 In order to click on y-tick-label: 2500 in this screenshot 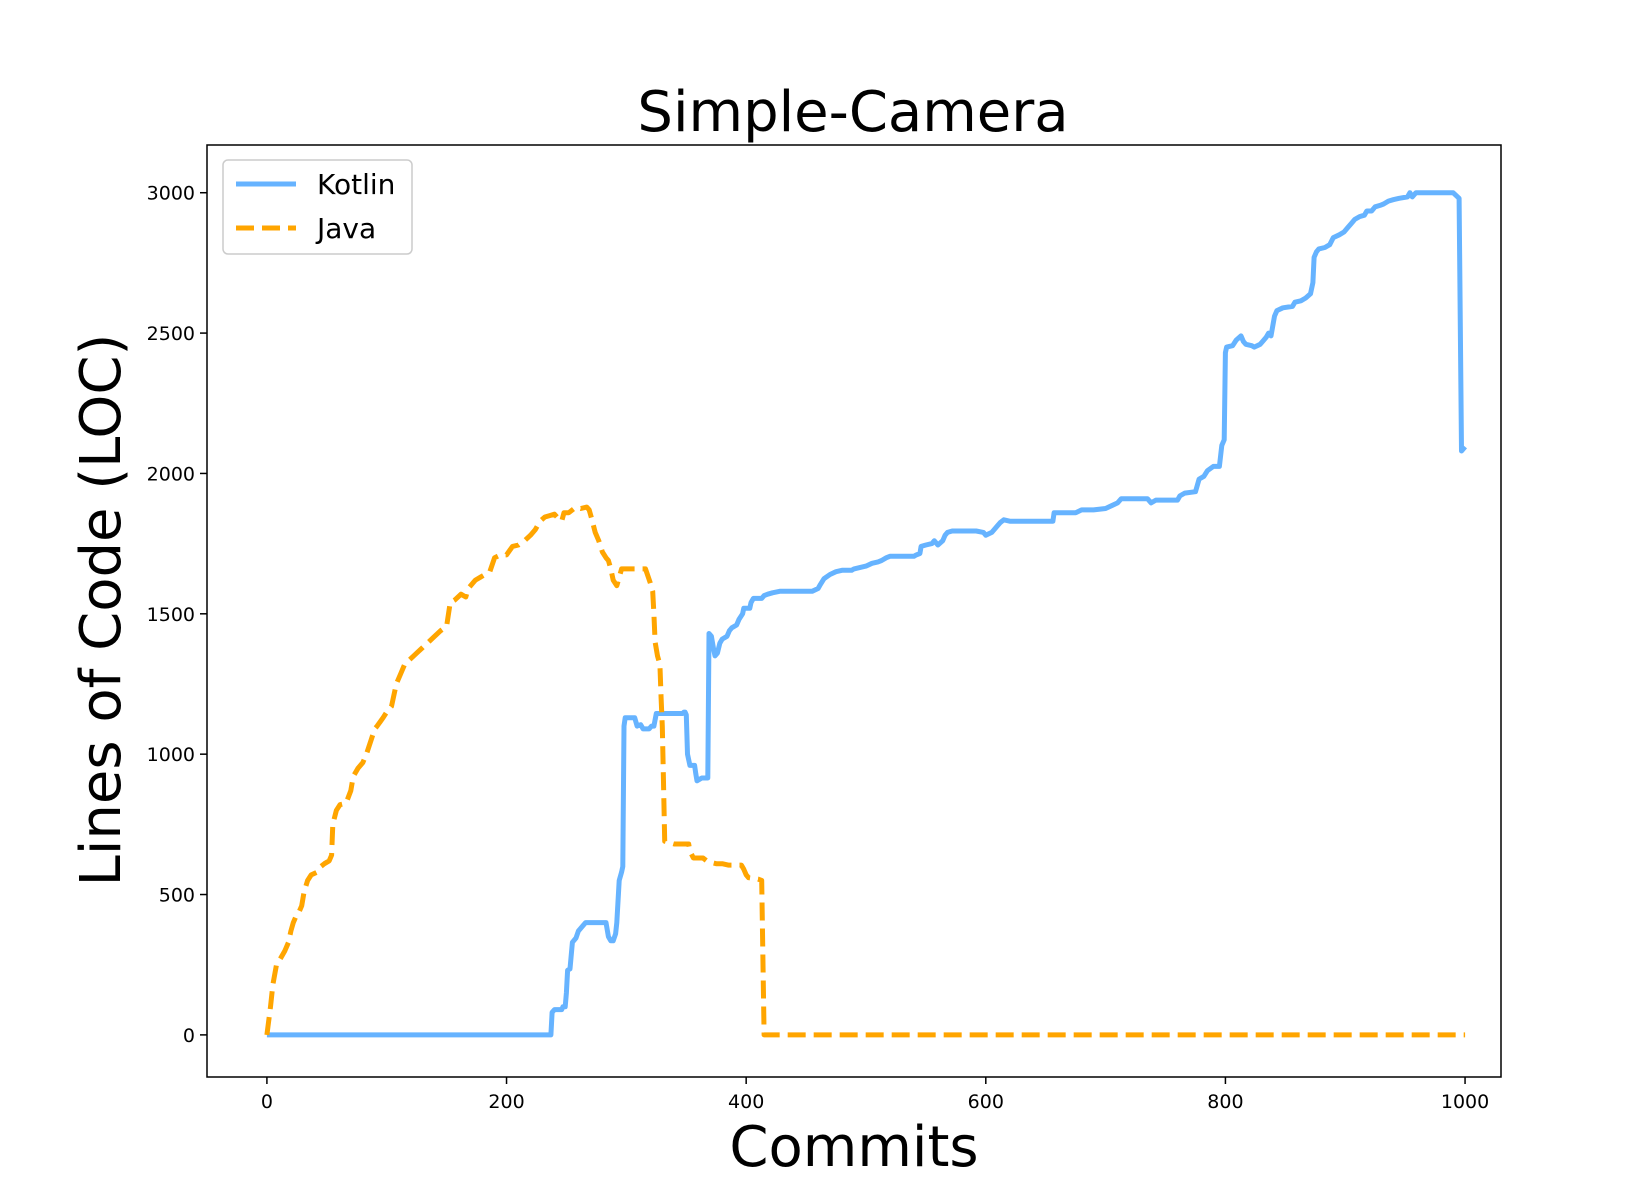, I will do `click(171, 334)`.